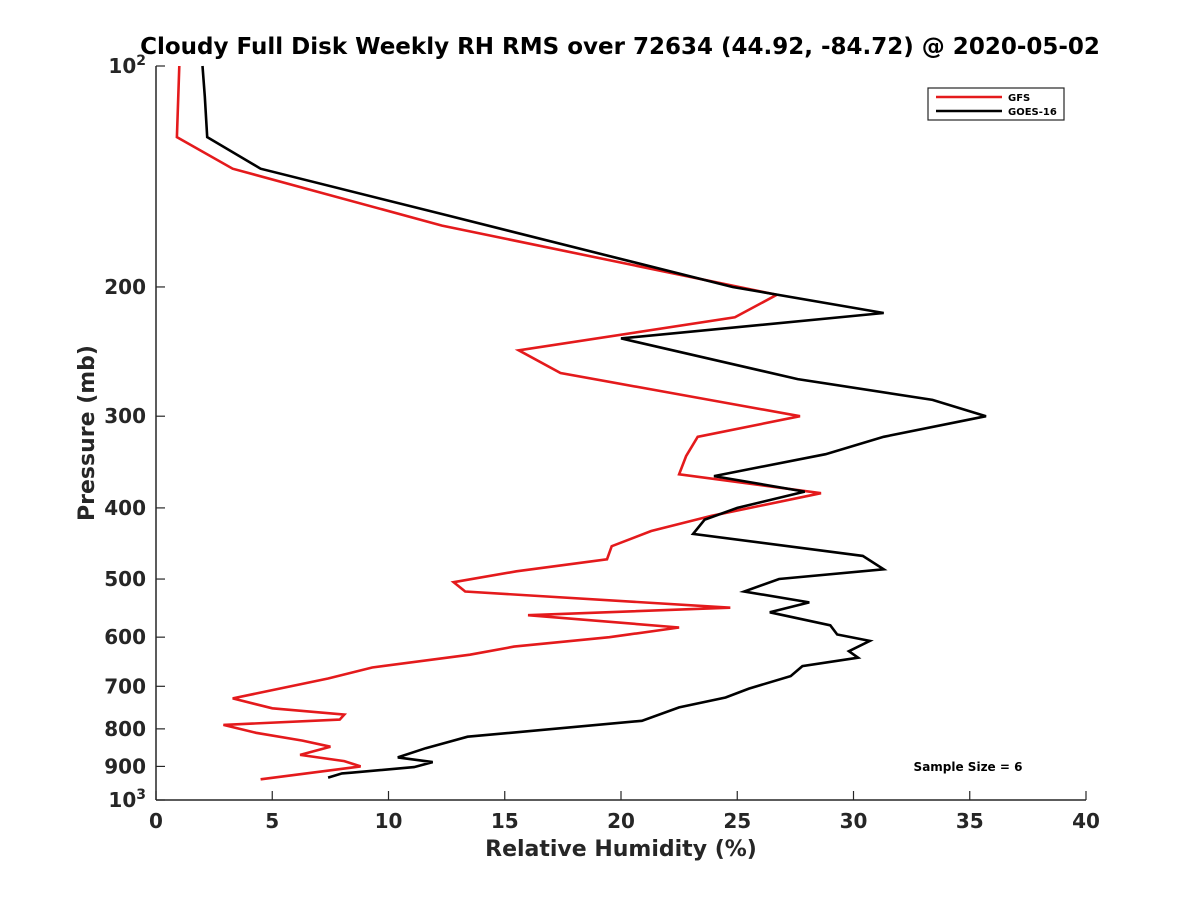 The image size is (1200, 900). What do you see at coordinates (737, 821) in the screenshot?
I see `x-tick-label: 25` at bounding box center [737, 821].